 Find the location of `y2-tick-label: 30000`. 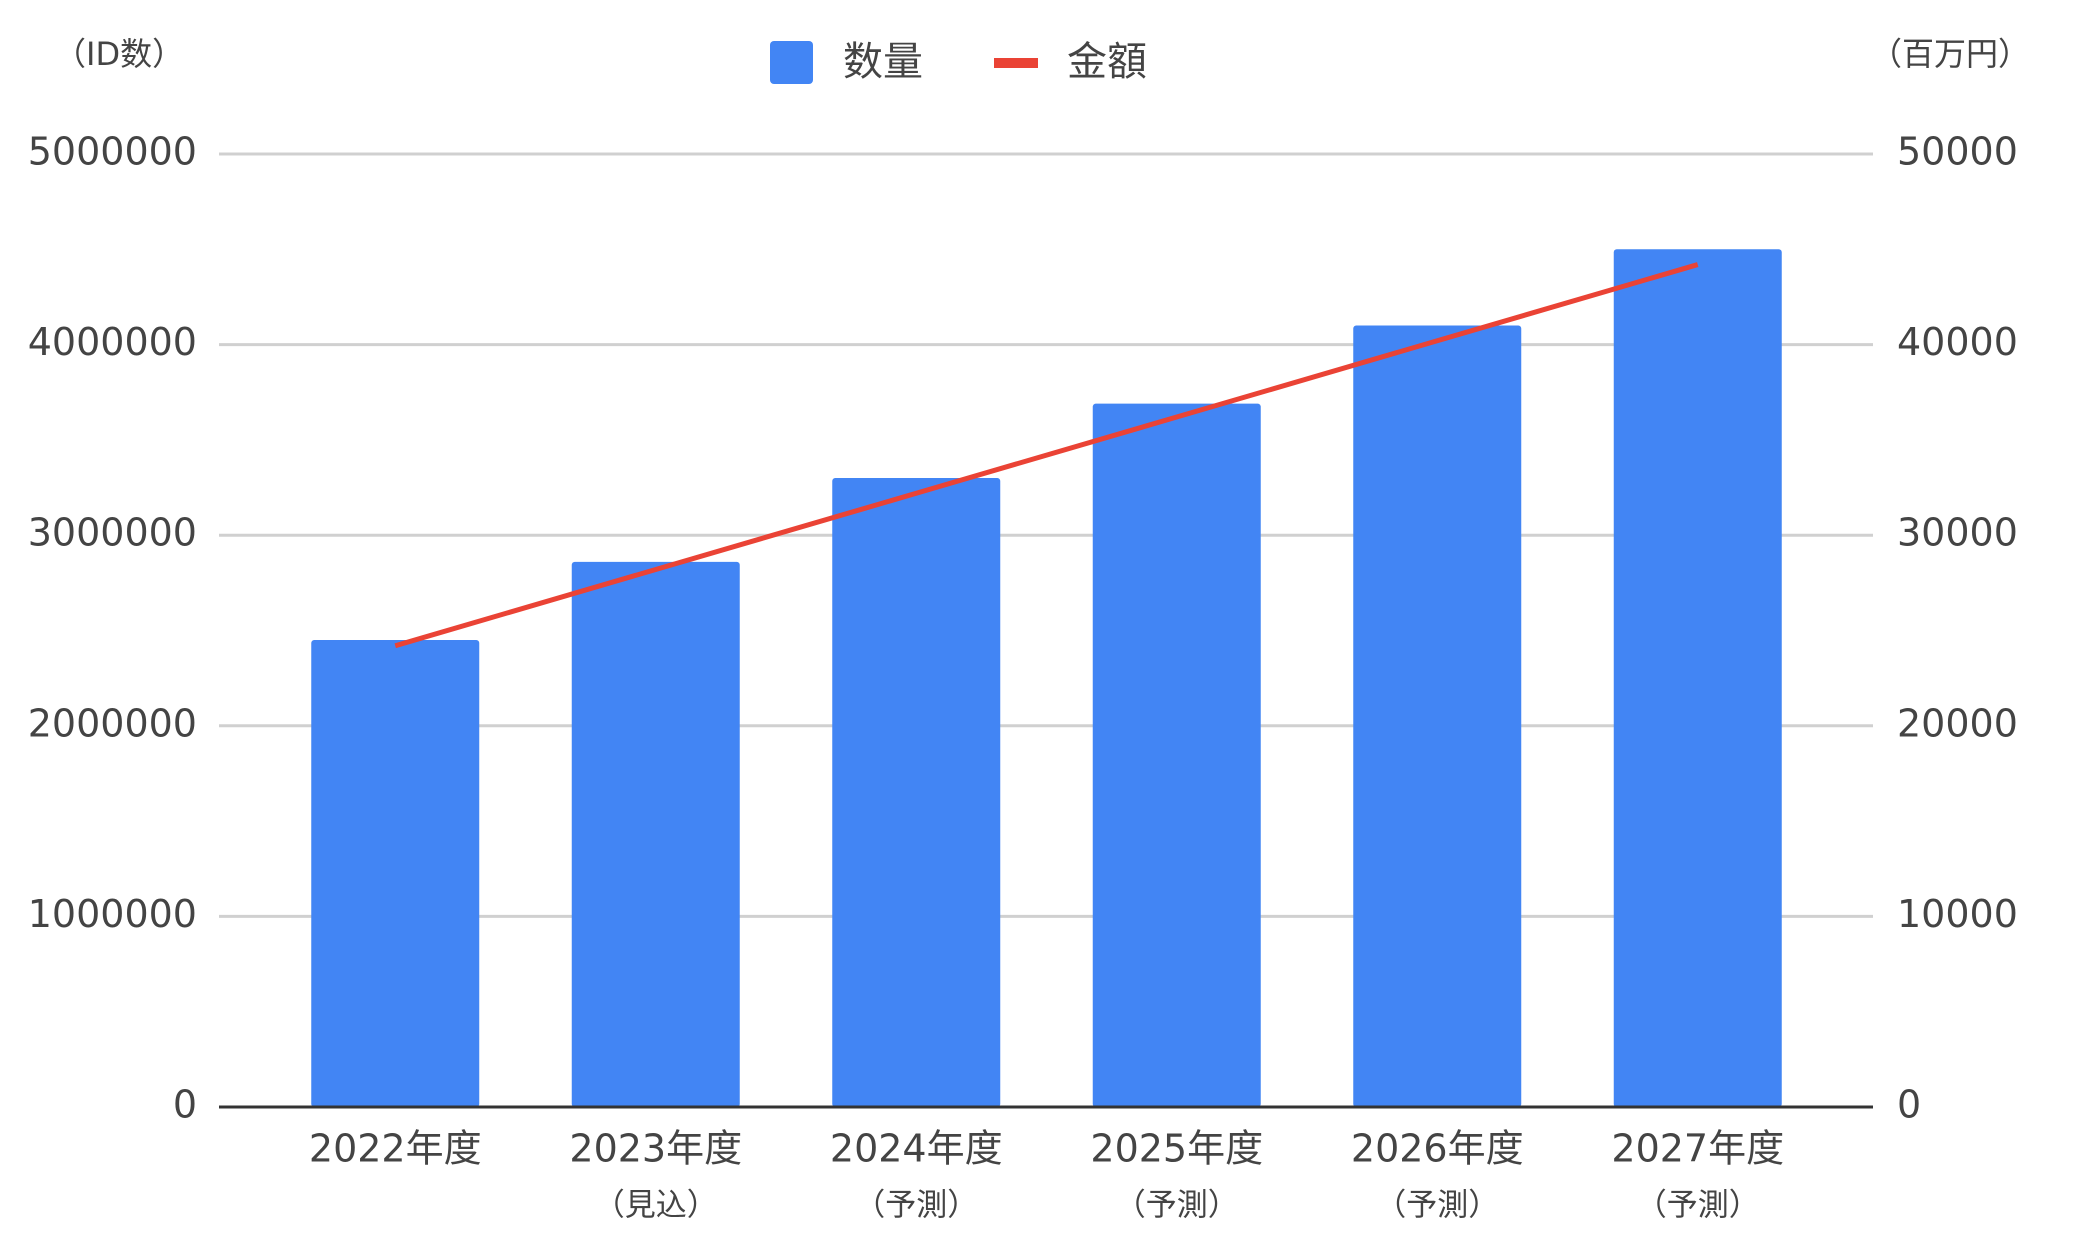

y2-tick-label: 30000 is located at coordinates (1957, 533).